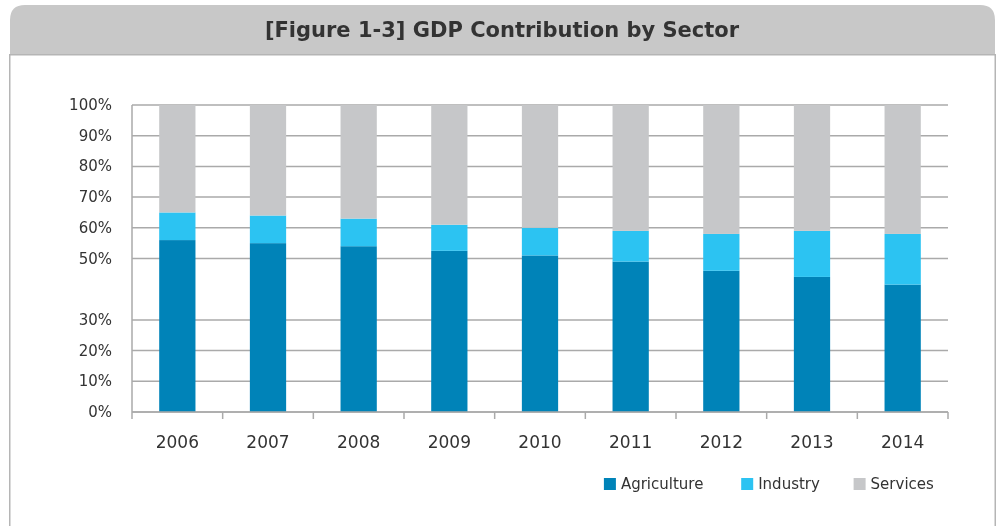  I want to click on y-tick-label: 0%, so click(100, 412).